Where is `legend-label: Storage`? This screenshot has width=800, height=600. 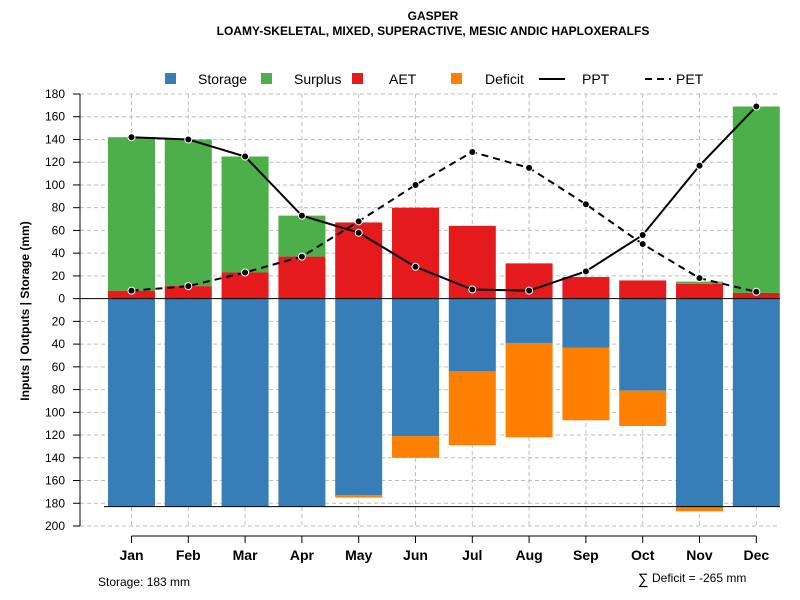
legend-label: Storage is located at coordinates (222, 79).